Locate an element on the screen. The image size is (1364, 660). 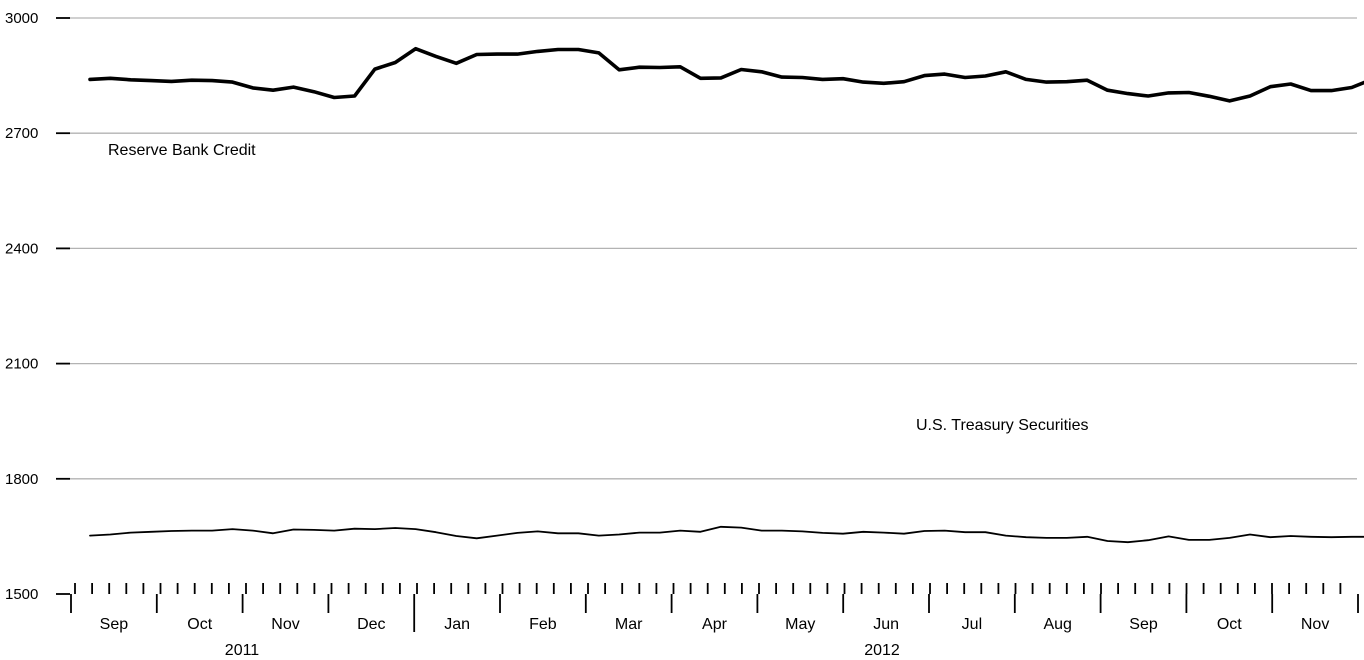
month-label: Jan is located at coordinates (457, 624).